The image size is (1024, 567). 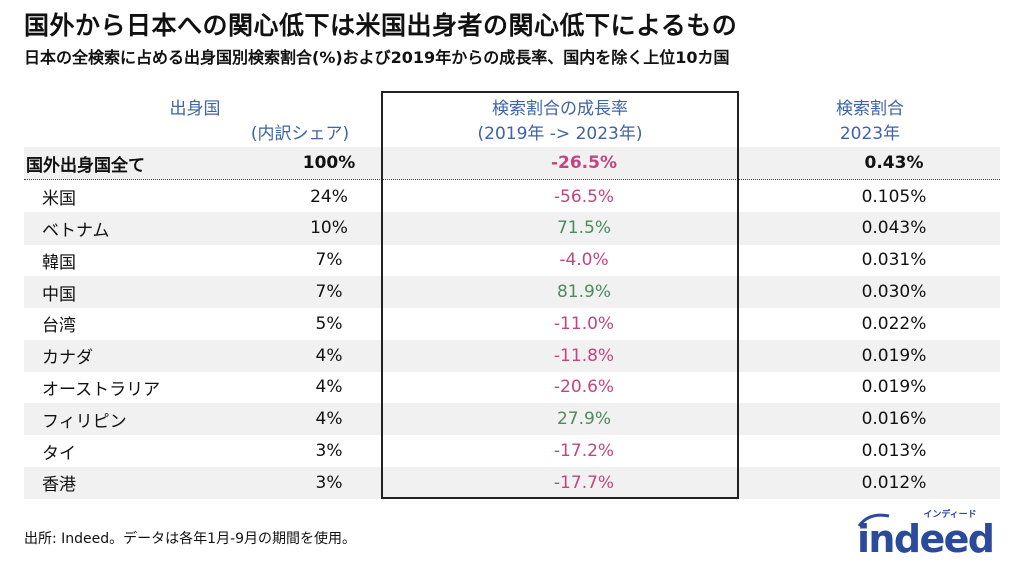 I want to click on header-country: 出身国, so click(x=195, y=109).